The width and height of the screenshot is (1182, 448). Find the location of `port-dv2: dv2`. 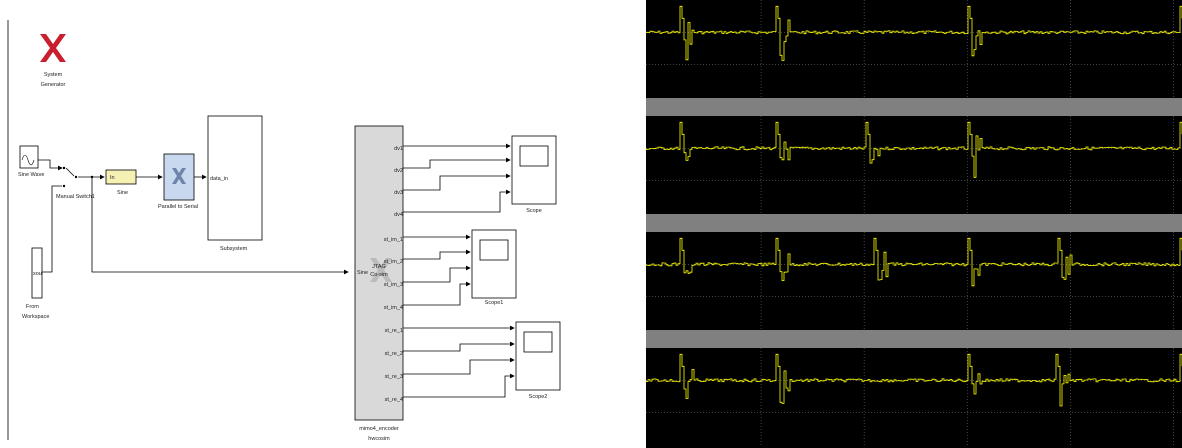

port-dv2: dv2 is located at coordinates (398, 171).